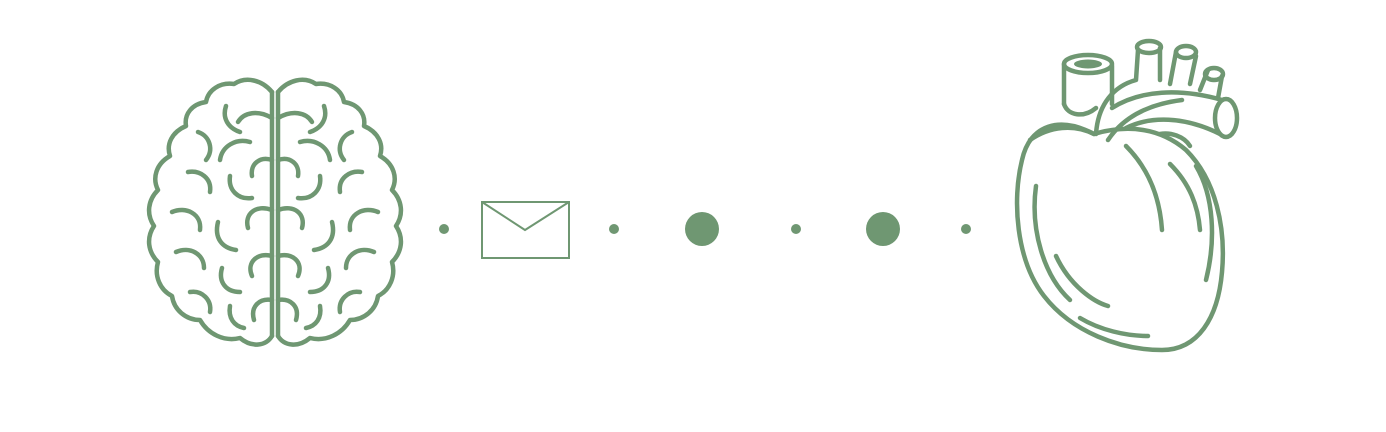 Image resolution: width=1386 pixels, height=432 pixels. What do you see at coordinates (1127, 195) in the screenshot?
I see `heart-icon` at bounding box center [1127, 195].